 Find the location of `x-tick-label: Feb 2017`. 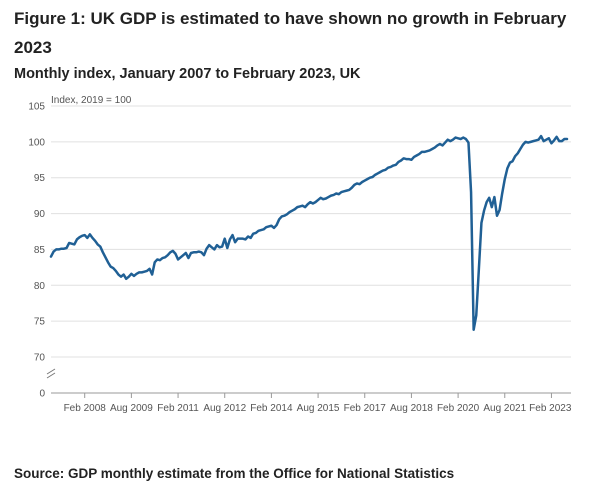

x-tick-label: Feb 2017 is located at coordinates (365, 408).